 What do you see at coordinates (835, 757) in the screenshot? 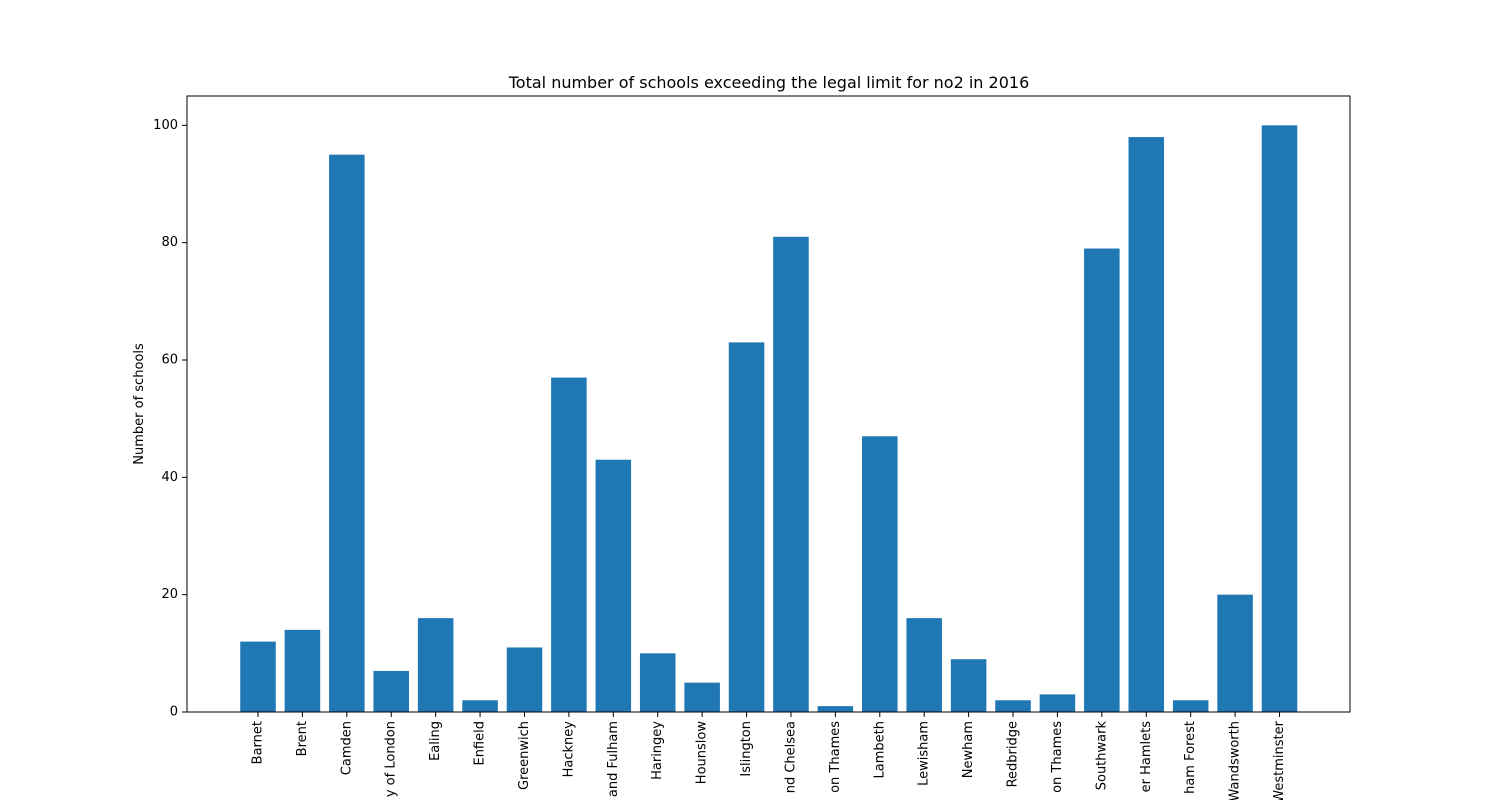
I see `x-tick-label-13: on Thames` at bounding box center [835, 757].